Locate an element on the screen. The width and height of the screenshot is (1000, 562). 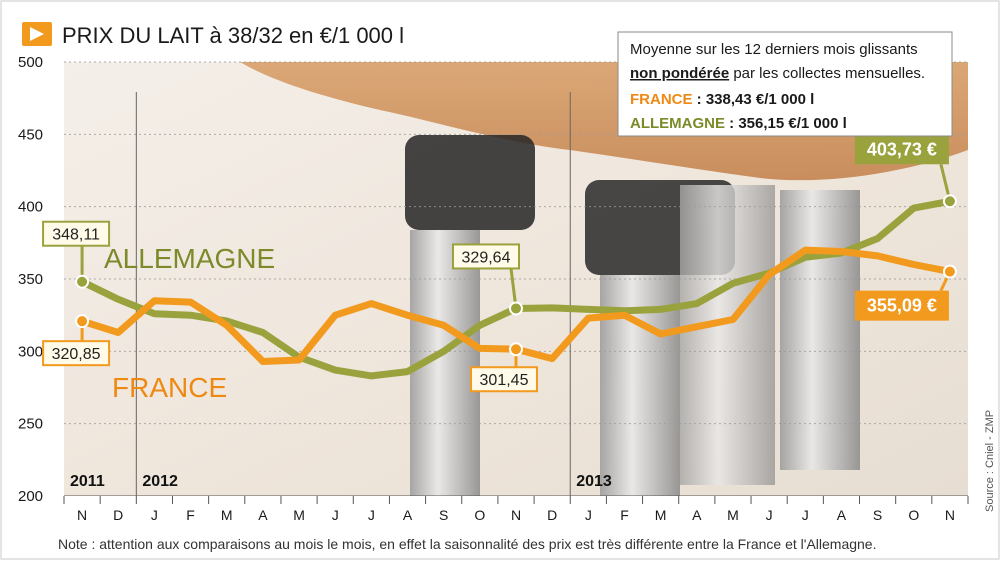
legend-allemagne-name: ALLEMAGNE is located at coordinates (677, 123).